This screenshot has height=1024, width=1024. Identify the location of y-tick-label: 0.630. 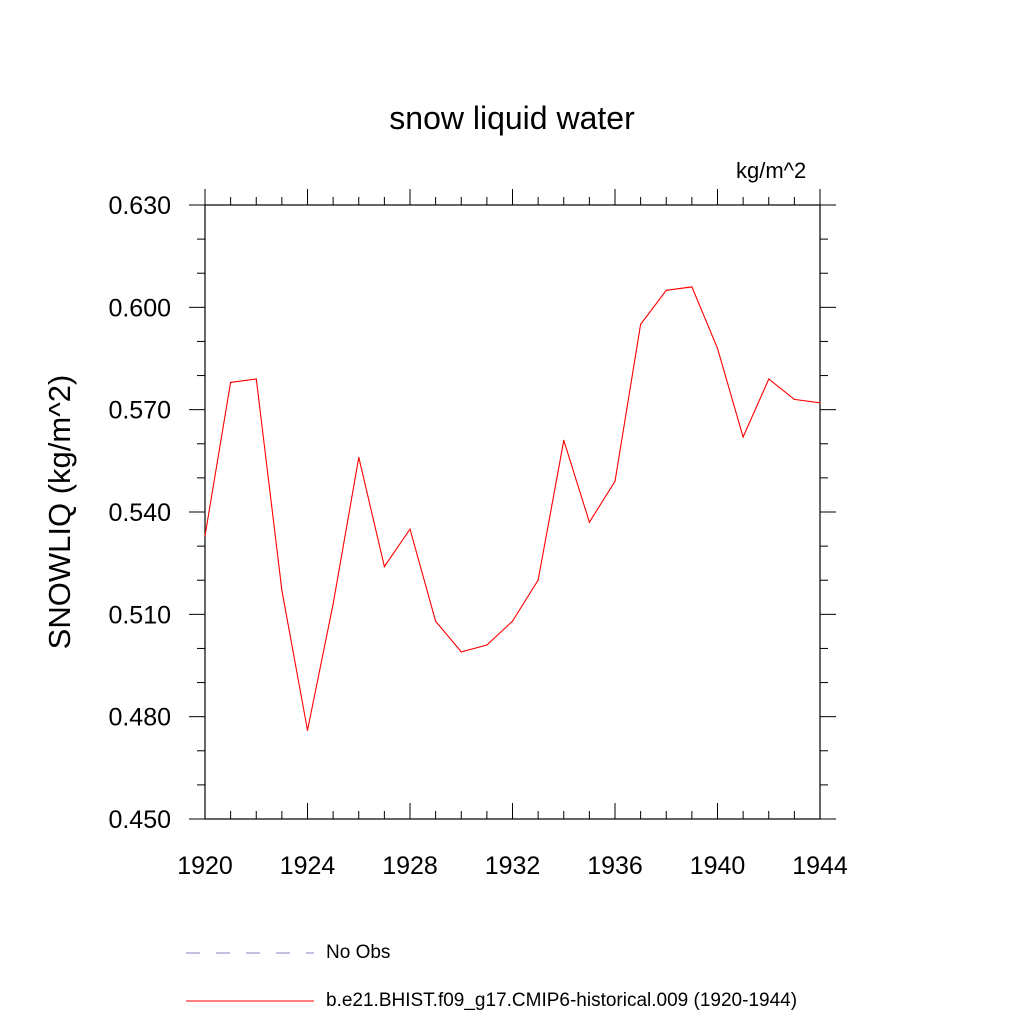
(139, 206).